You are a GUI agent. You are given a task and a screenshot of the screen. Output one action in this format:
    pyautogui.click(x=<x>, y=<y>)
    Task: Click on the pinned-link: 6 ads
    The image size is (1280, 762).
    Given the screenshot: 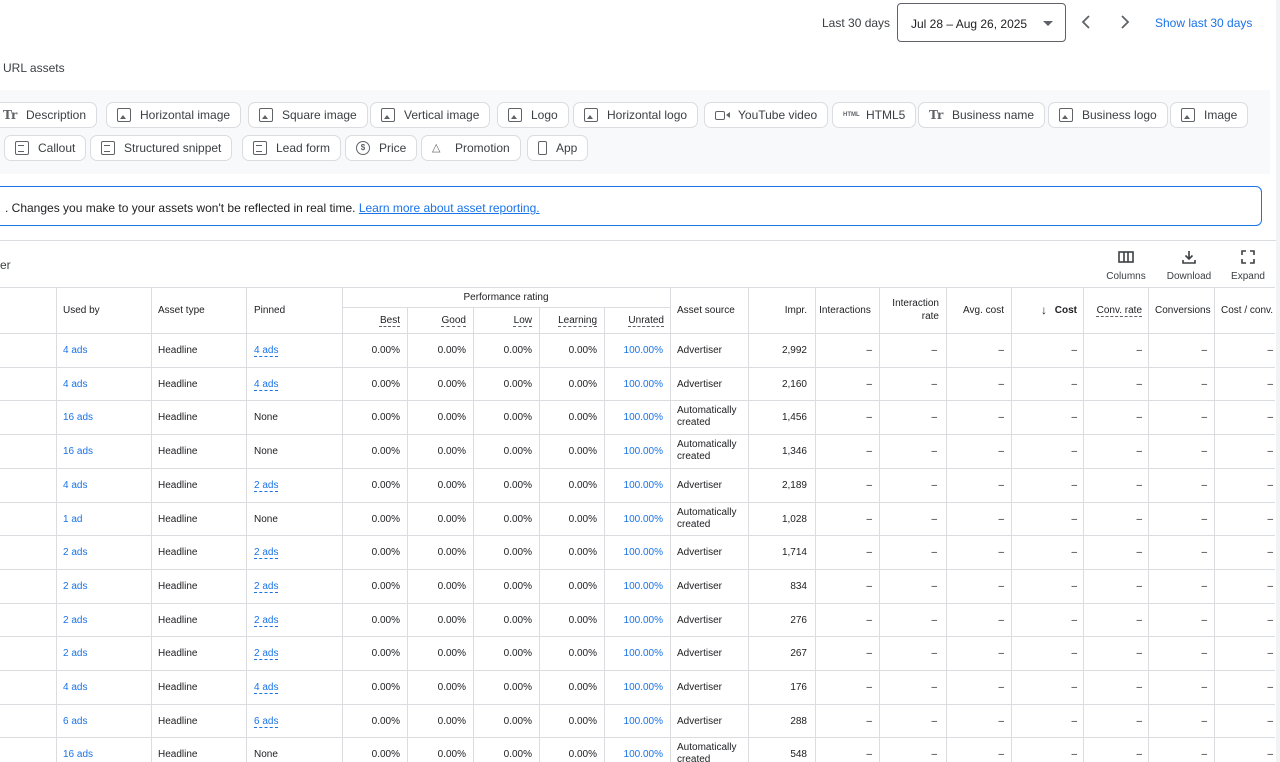 What is the action you would take?
    pyautogui.click(x=266, y=721)
    